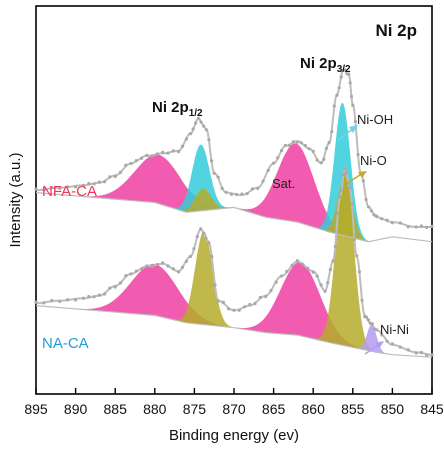 This screenshot has height=452, width=444. What do you see at coordinates (36, 409) in the screenshot?
I see `x-tick-label: 895` at bounding box center [36, 409].